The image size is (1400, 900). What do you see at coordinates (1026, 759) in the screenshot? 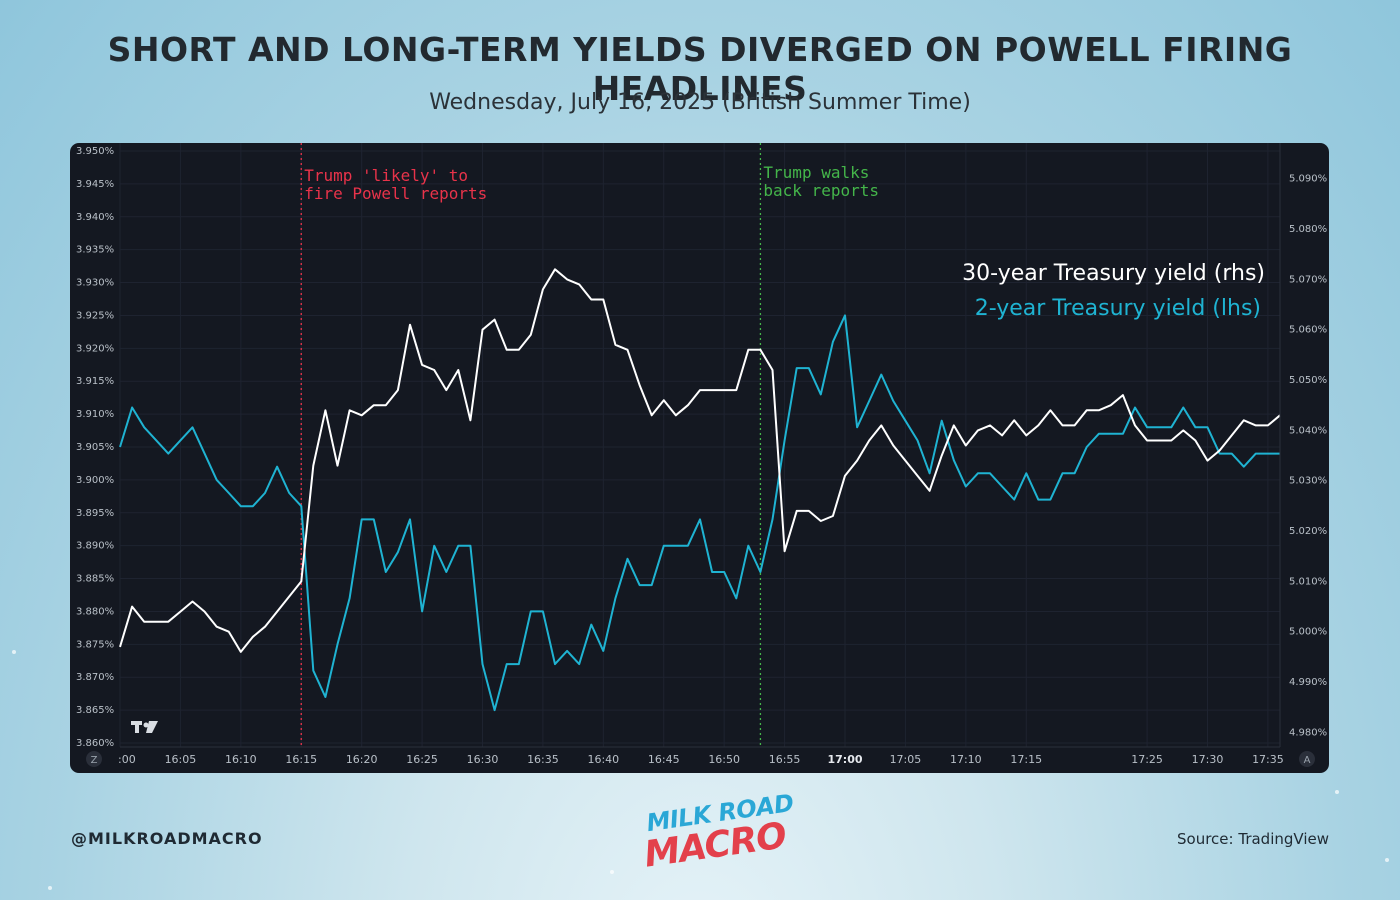
I see `x-axis-tick-label: 17:15` at bounding box center [1026, 759].